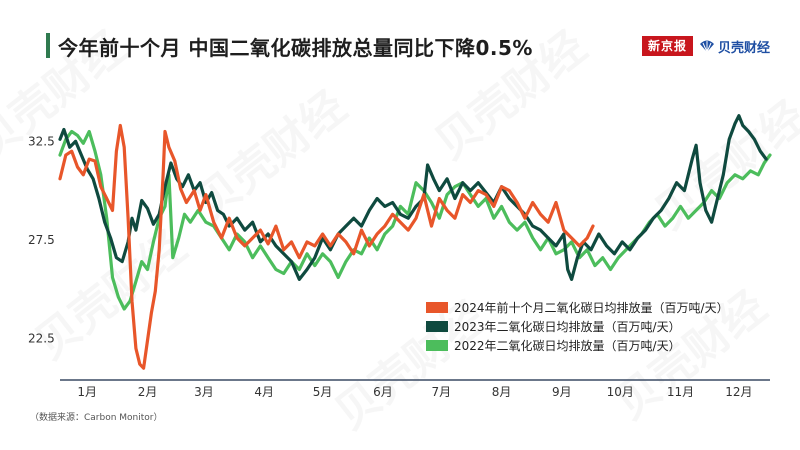 Image resolution: width=800 pixels, height=450 pixels. Describe the element at coordinates (620, 392) in the screenshot. I see `x-tick-label: 10月` at that location.